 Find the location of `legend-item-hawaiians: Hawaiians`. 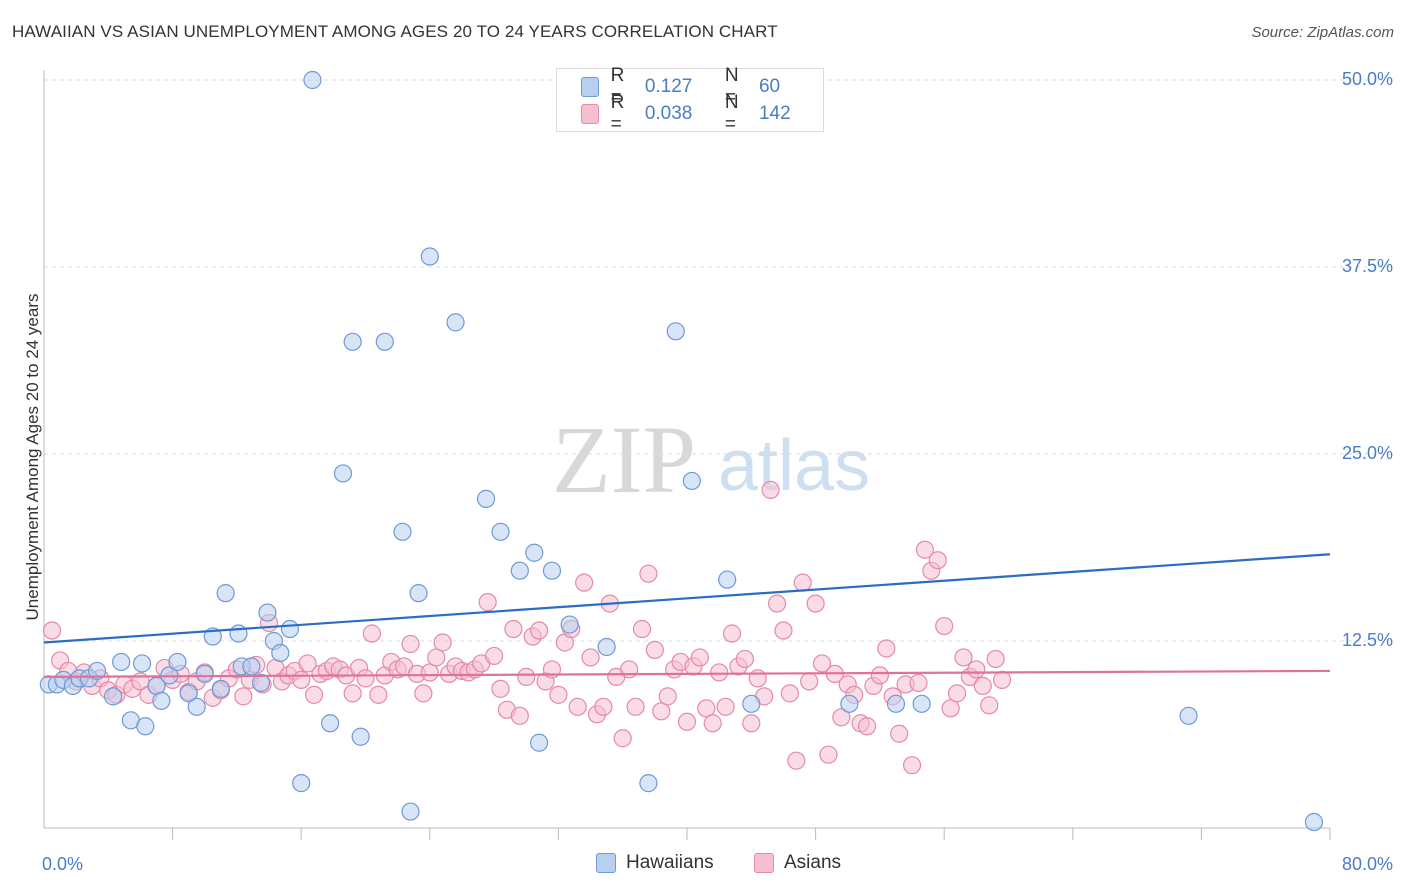

legend-item-hawaiians: Hawaiians is located at coordinates (655, 863).